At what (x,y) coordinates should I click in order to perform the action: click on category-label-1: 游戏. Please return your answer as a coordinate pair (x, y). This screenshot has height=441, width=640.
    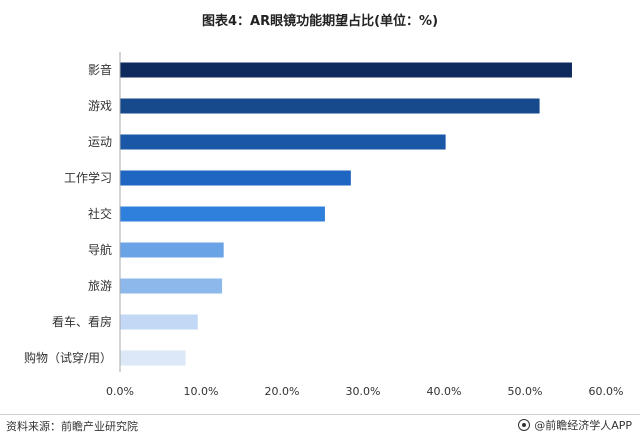
    Looking at the image, I should click on (100, 106).